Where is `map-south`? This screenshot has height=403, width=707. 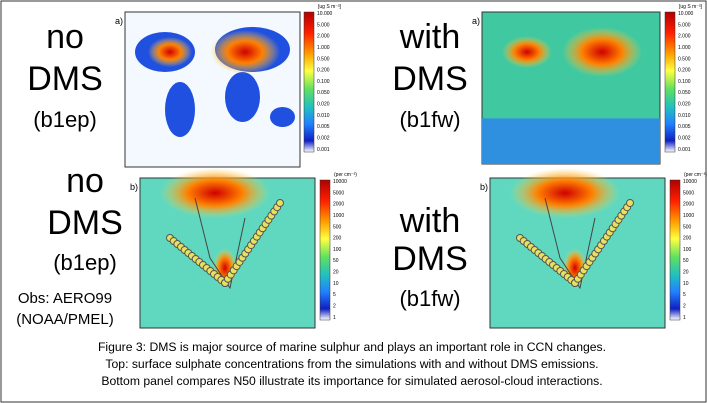 map-south is located at coordinates (571, 141).